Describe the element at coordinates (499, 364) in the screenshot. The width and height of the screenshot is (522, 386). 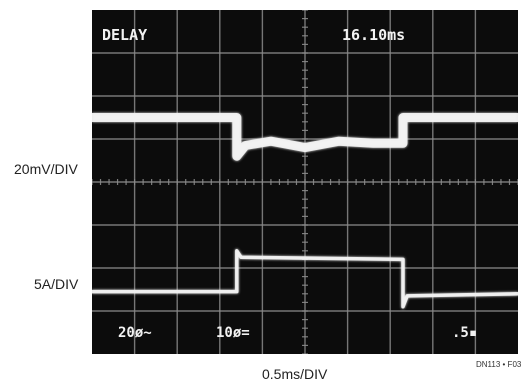
I see `figure-reference: DN113 • F03` at that location.